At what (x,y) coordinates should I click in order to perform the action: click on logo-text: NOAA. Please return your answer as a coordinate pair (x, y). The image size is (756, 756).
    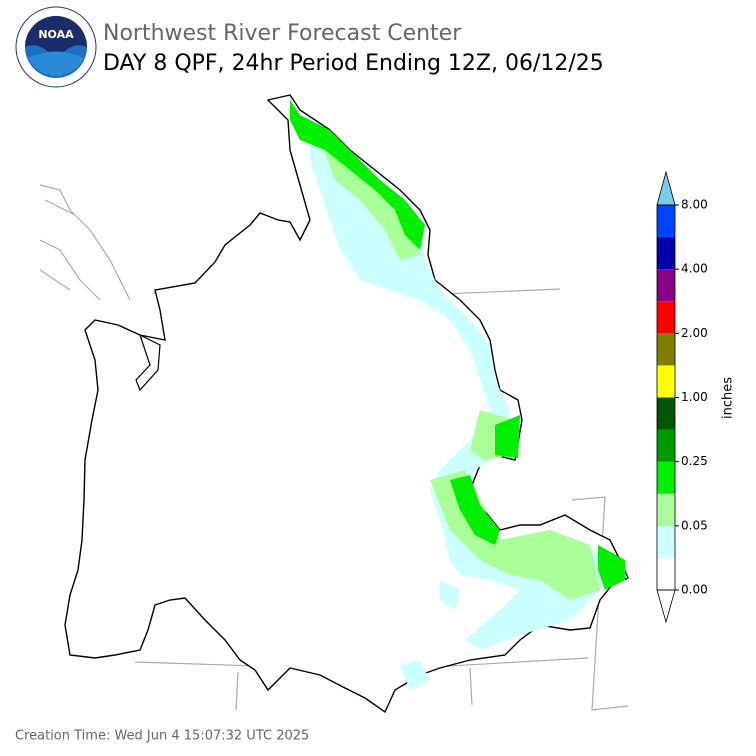
    Looking at the image, I should click on (56, 34).